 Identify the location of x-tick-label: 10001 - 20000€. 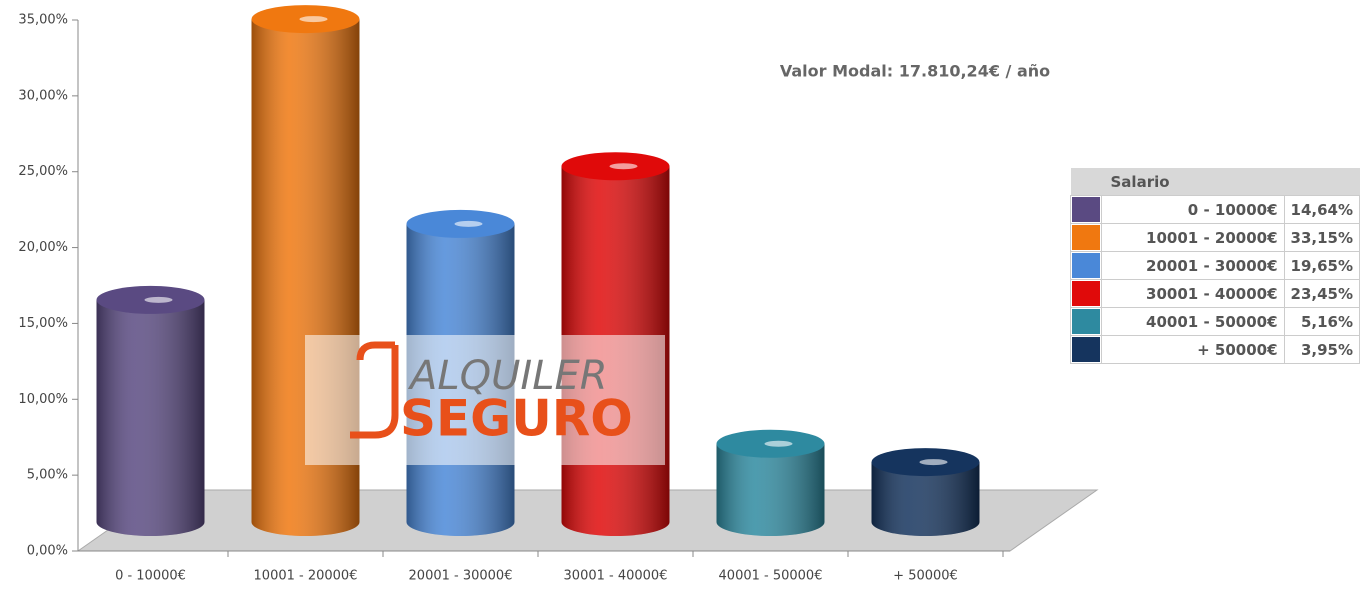
(306, 576).